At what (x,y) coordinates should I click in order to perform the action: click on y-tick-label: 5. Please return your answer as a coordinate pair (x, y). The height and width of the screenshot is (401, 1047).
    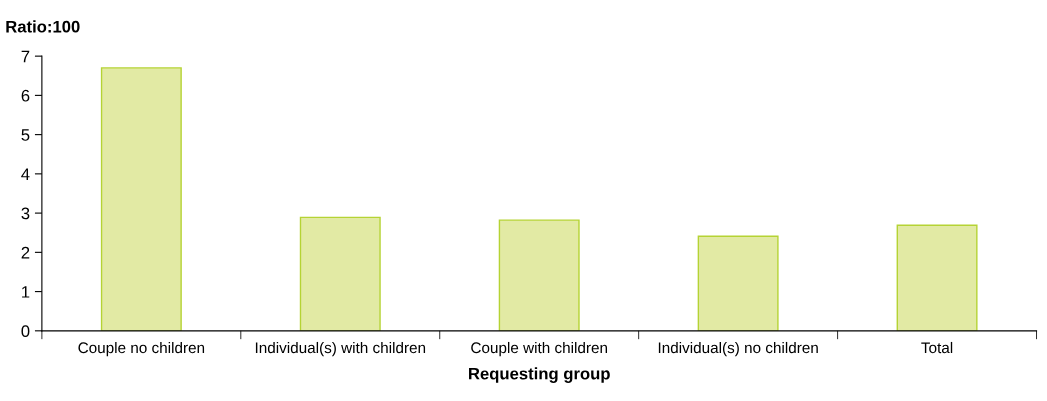
    Looking at the image, I should click on (25, 135).